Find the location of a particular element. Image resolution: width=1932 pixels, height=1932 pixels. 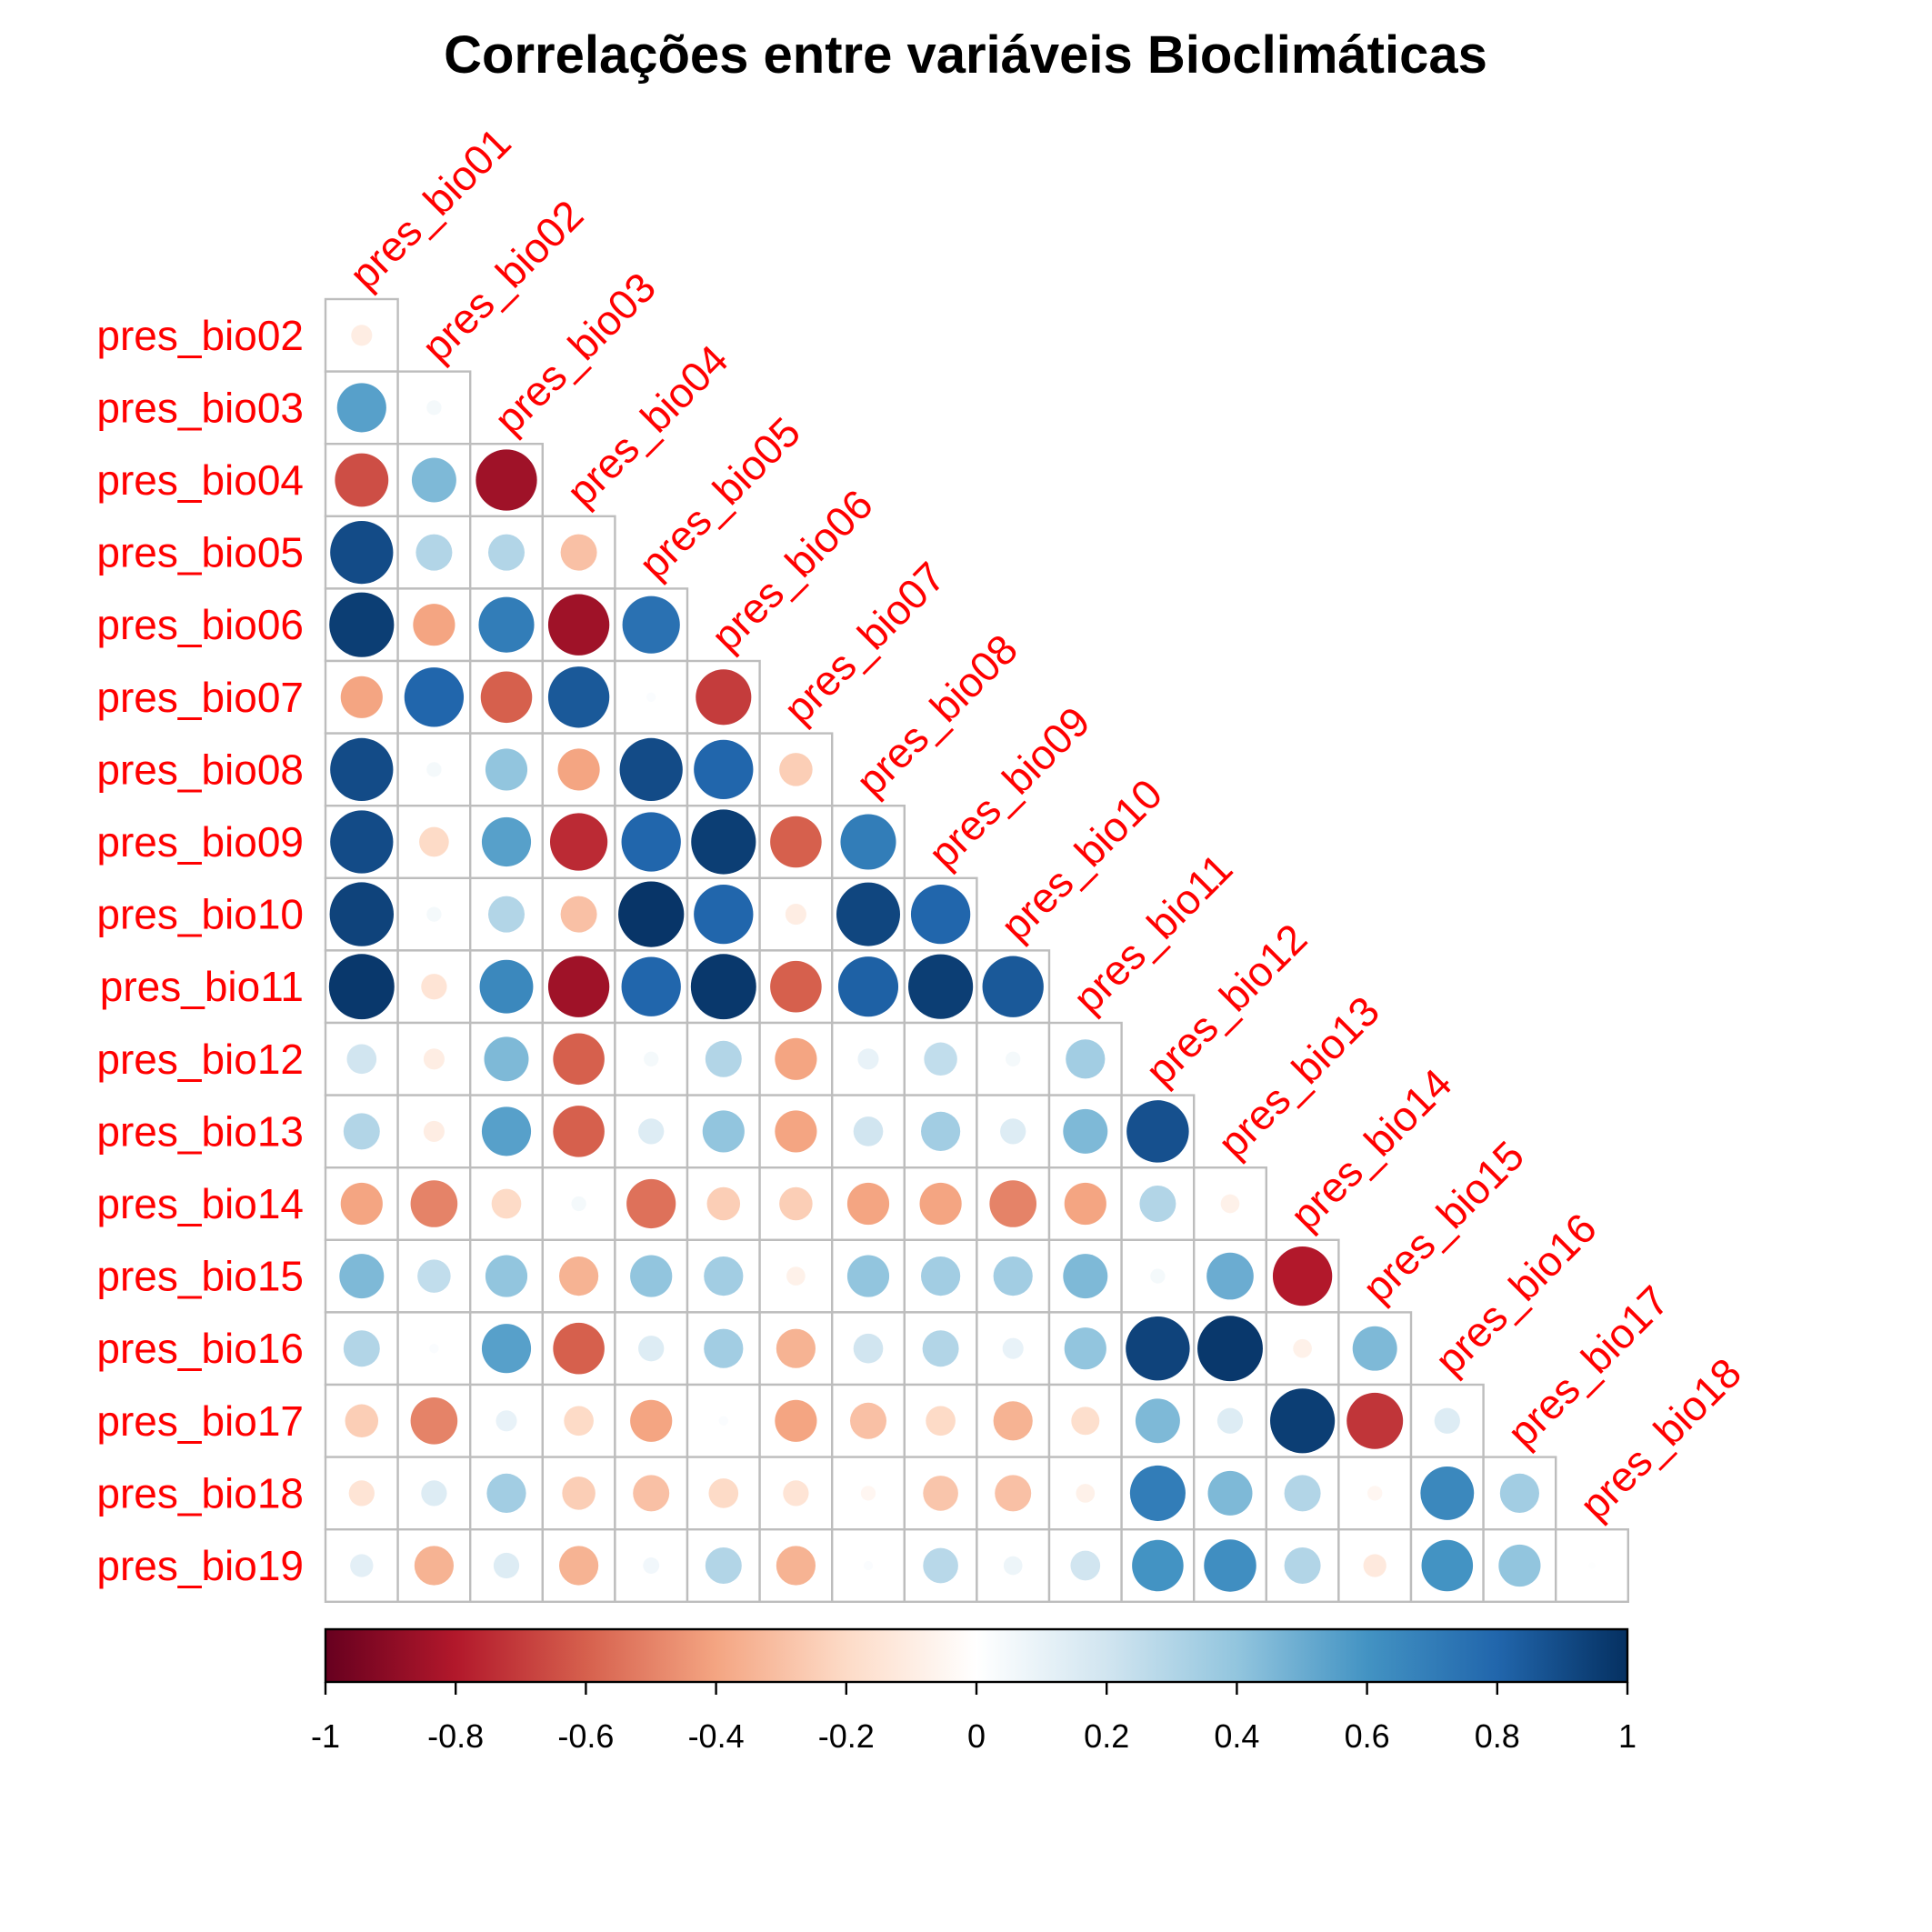

row-label: pres_bio16 is located at coordinates (200, 1348).